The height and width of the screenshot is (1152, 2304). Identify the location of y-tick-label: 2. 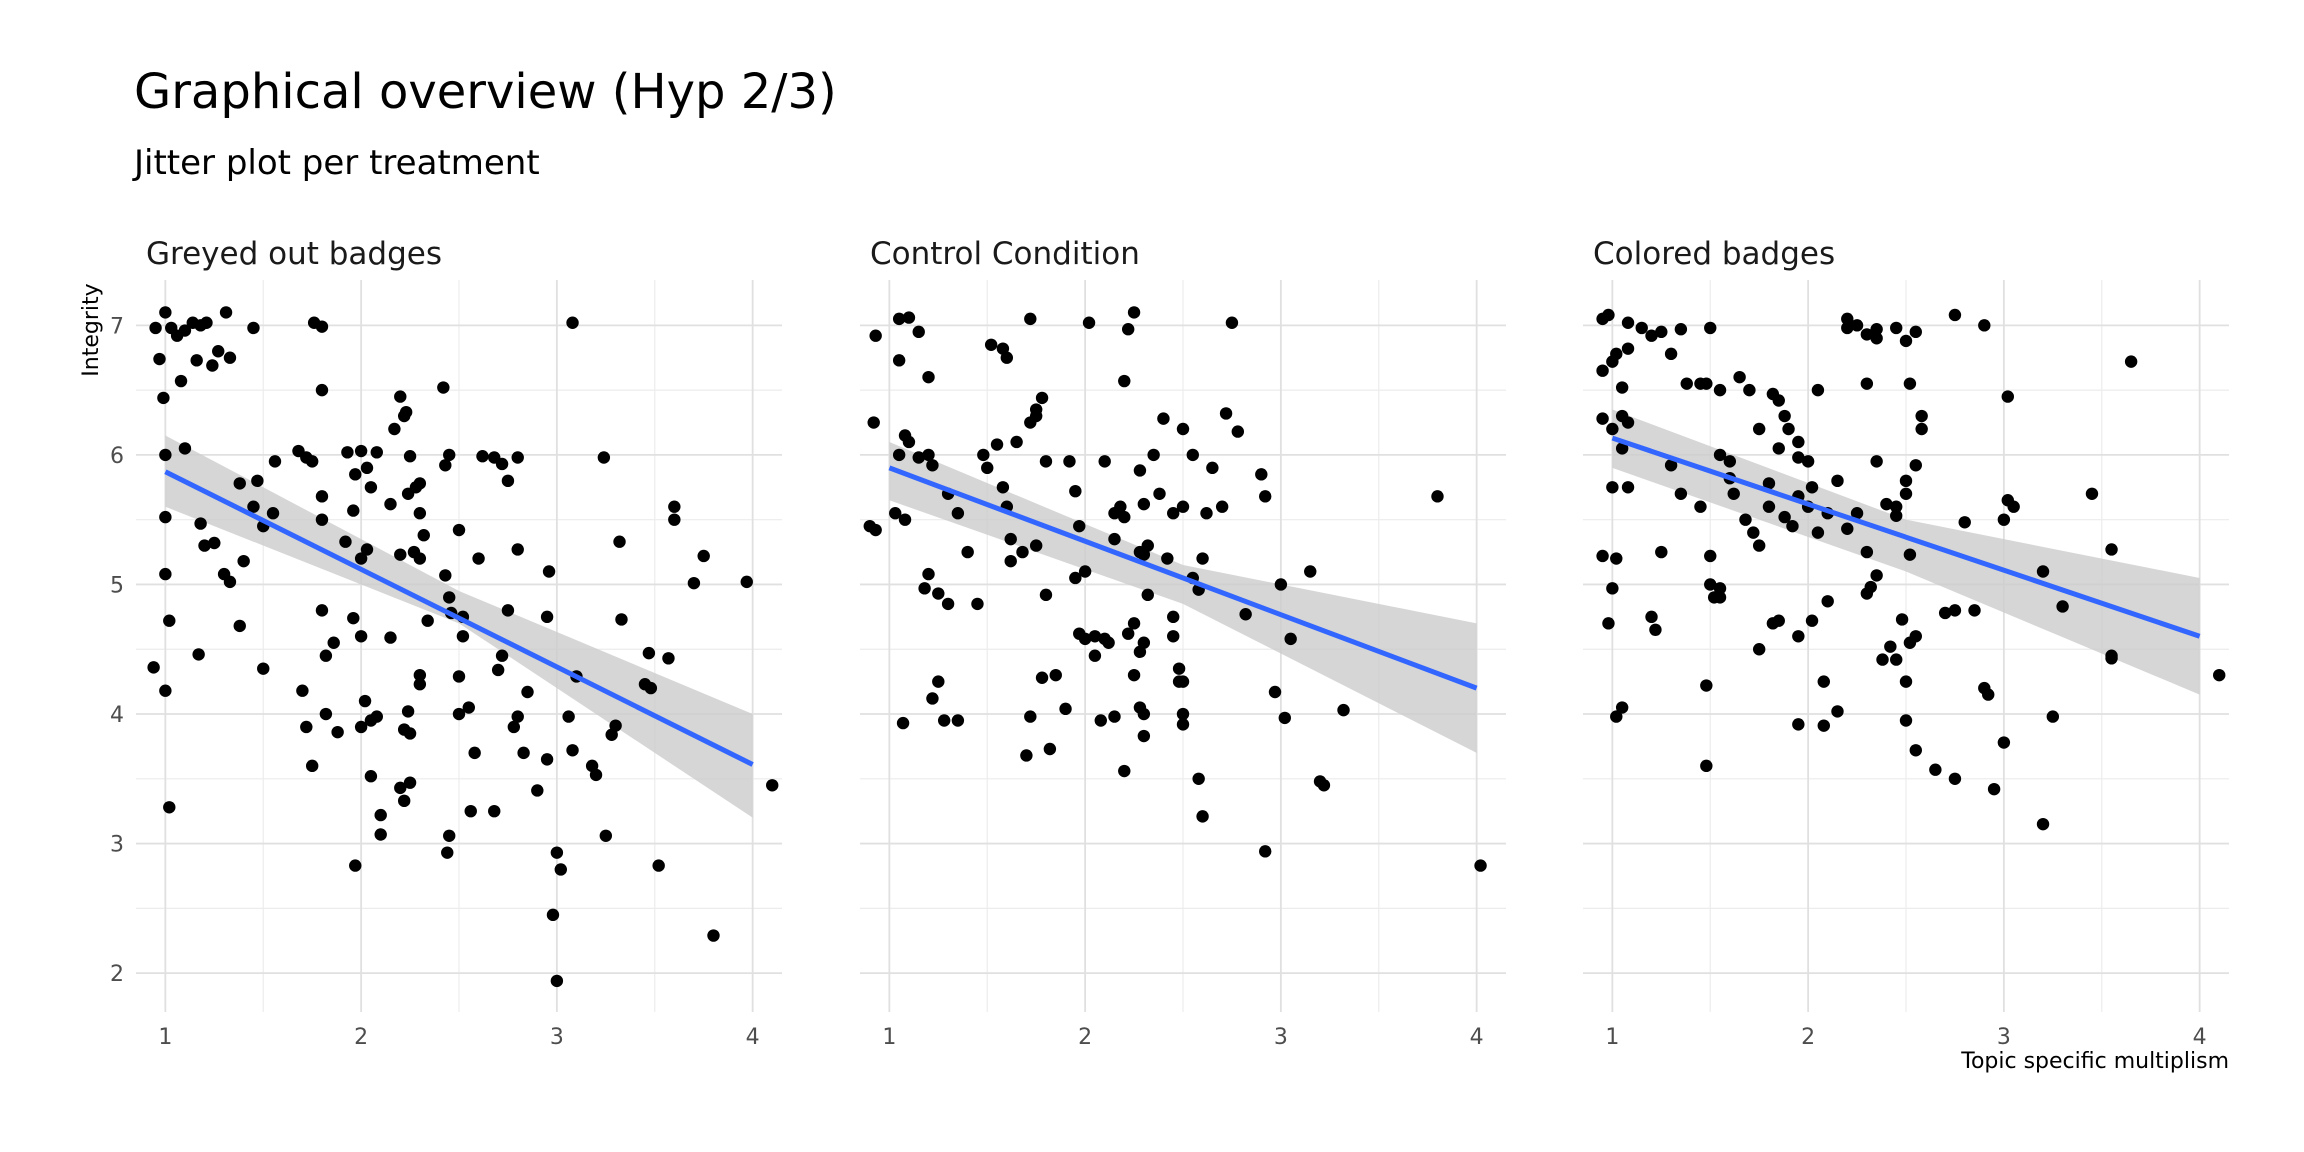
(117, 974).